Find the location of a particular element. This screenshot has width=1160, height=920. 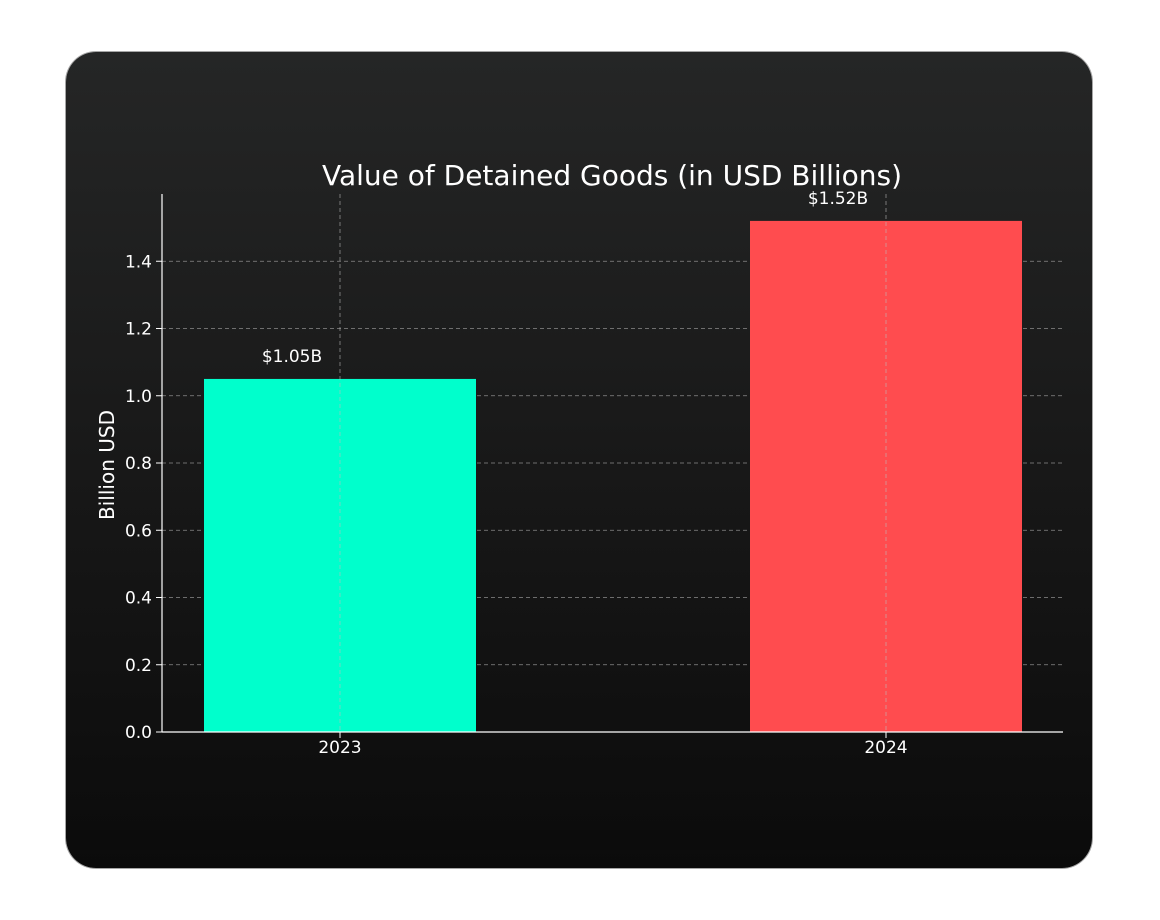

y-tick-label: 0.0 is located at coordinates (138, 733).